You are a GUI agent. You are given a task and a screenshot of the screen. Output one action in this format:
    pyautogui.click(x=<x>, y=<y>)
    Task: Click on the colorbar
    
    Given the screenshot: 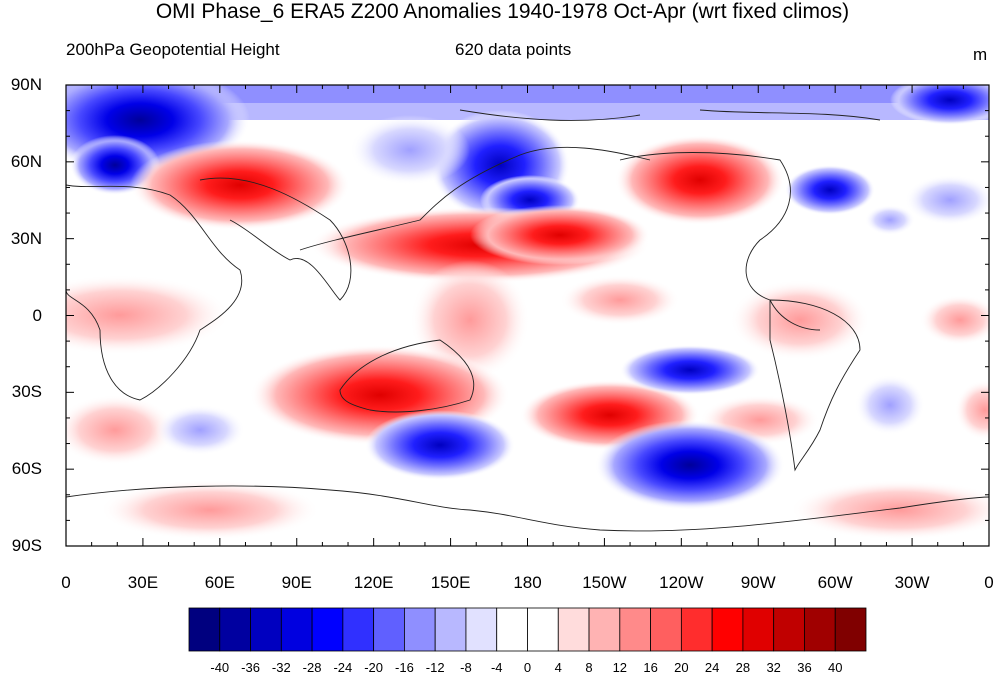 What is the action you would take?
    pyautogui.click(x=527, y=629)
    